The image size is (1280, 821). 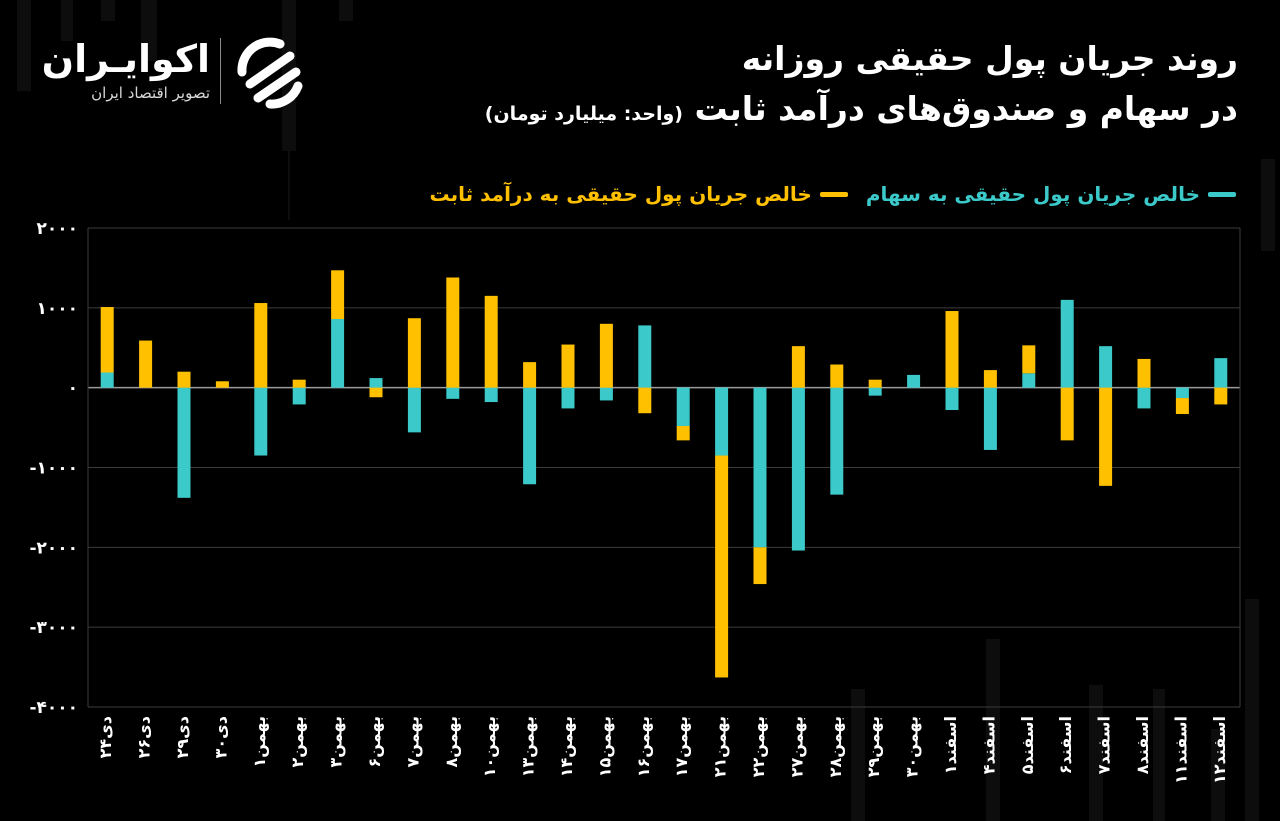 What do you see at coordinates (125, 59) in the screenshot?
I see `logo-name: اکوایـران` at bounding box center [125, 59].